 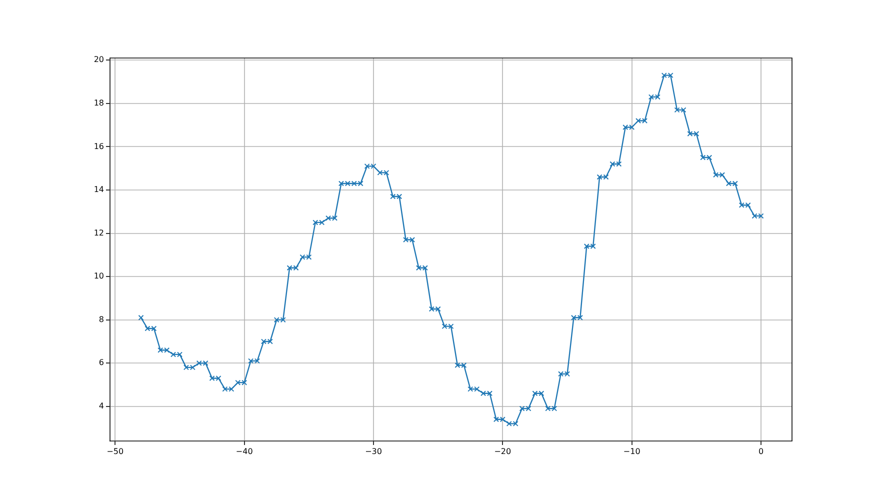 What do you see at coordinates (99, 189) in the screenshot?
I see `y-tick-label: 14` at bounding box center [99, 189].